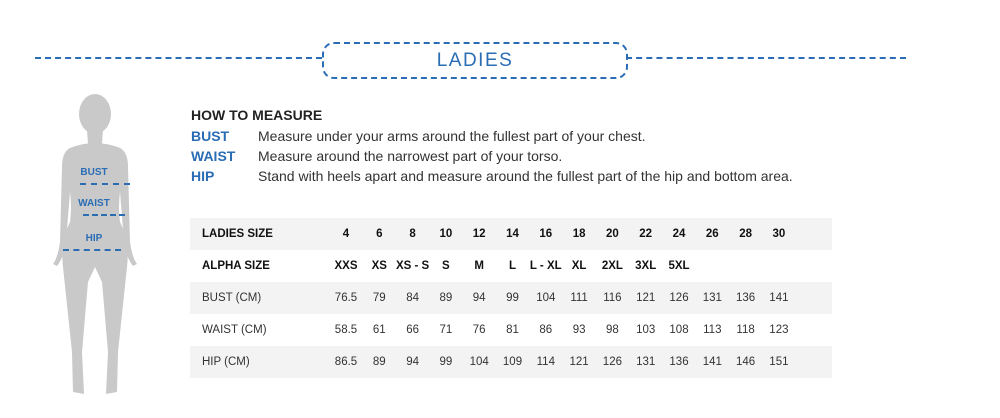  I want to click on row-label: BUST (CM), so click(232, 298).